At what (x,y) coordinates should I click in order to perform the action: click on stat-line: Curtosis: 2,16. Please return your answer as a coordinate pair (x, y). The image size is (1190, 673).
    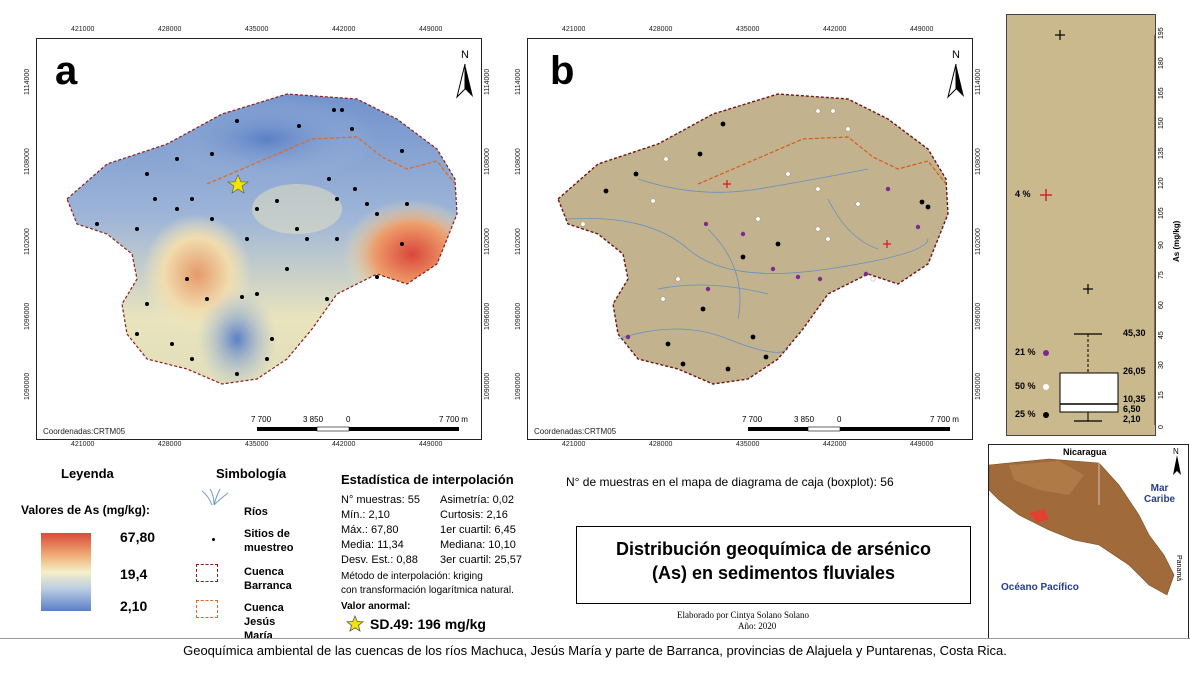
    Looking at the image, I should click on (474, 515).